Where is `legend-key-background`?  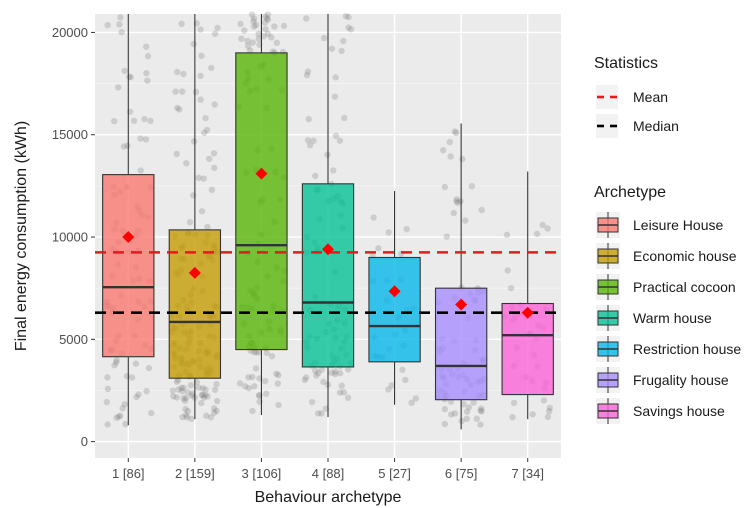 legend-key-background is located at coordinates (607, 97).